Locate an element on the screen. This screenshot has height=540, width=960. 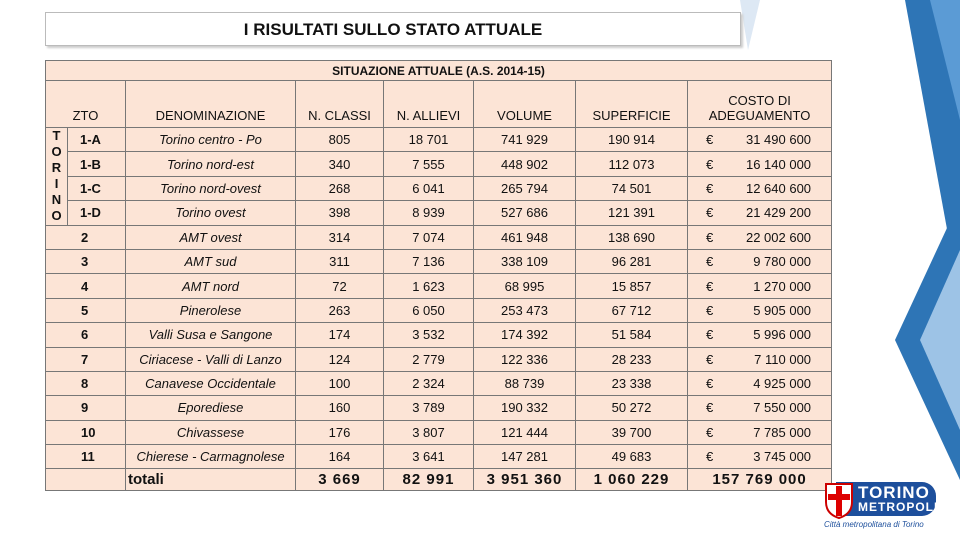
column-header: N. CLASSI is located at coordinates (339, 104).